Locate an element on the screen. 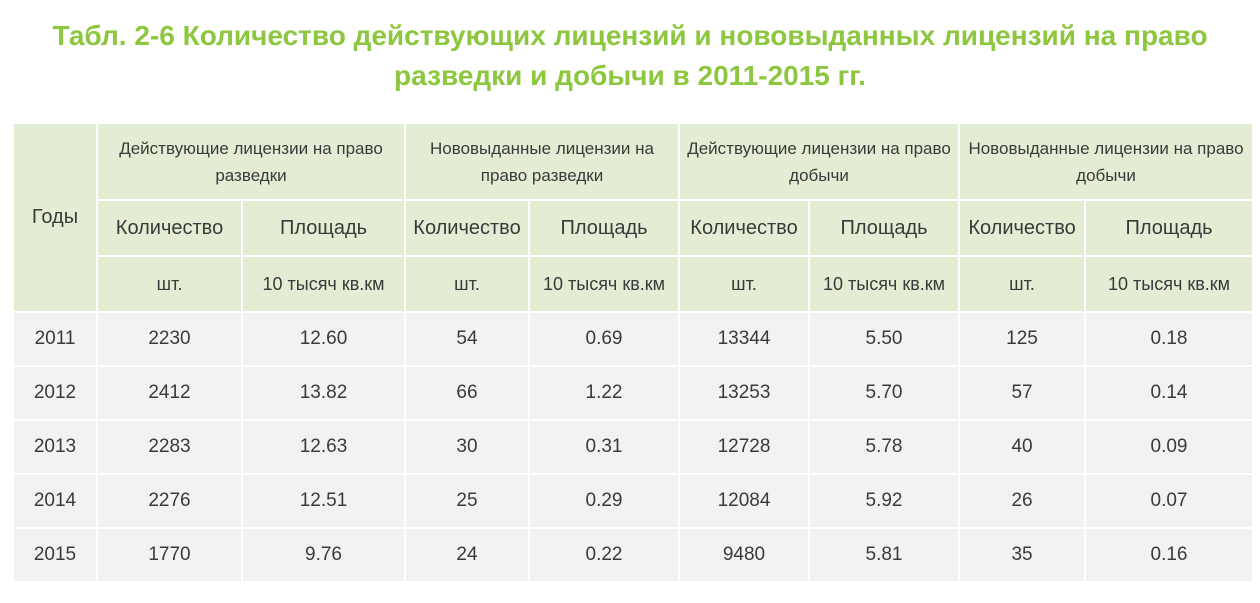 Image resolution: width=1260 pixels, height=603 pixels. table-row: 2015 1770 9.76 24 0.22 9480 5.81 35 0.16 is located at coordinates (633, 555).